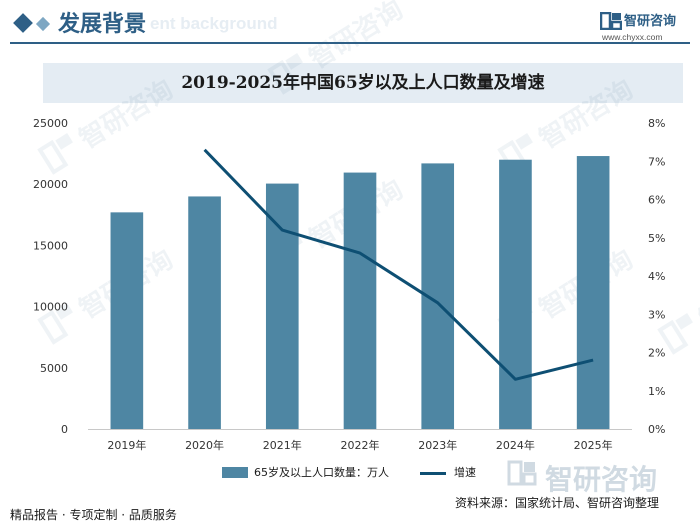 The height and width of the screenshot is (527, 700). Describe the element at coordinates (656, 161) in the screenshot. I see `y2-tick-label: 7%` at that location.